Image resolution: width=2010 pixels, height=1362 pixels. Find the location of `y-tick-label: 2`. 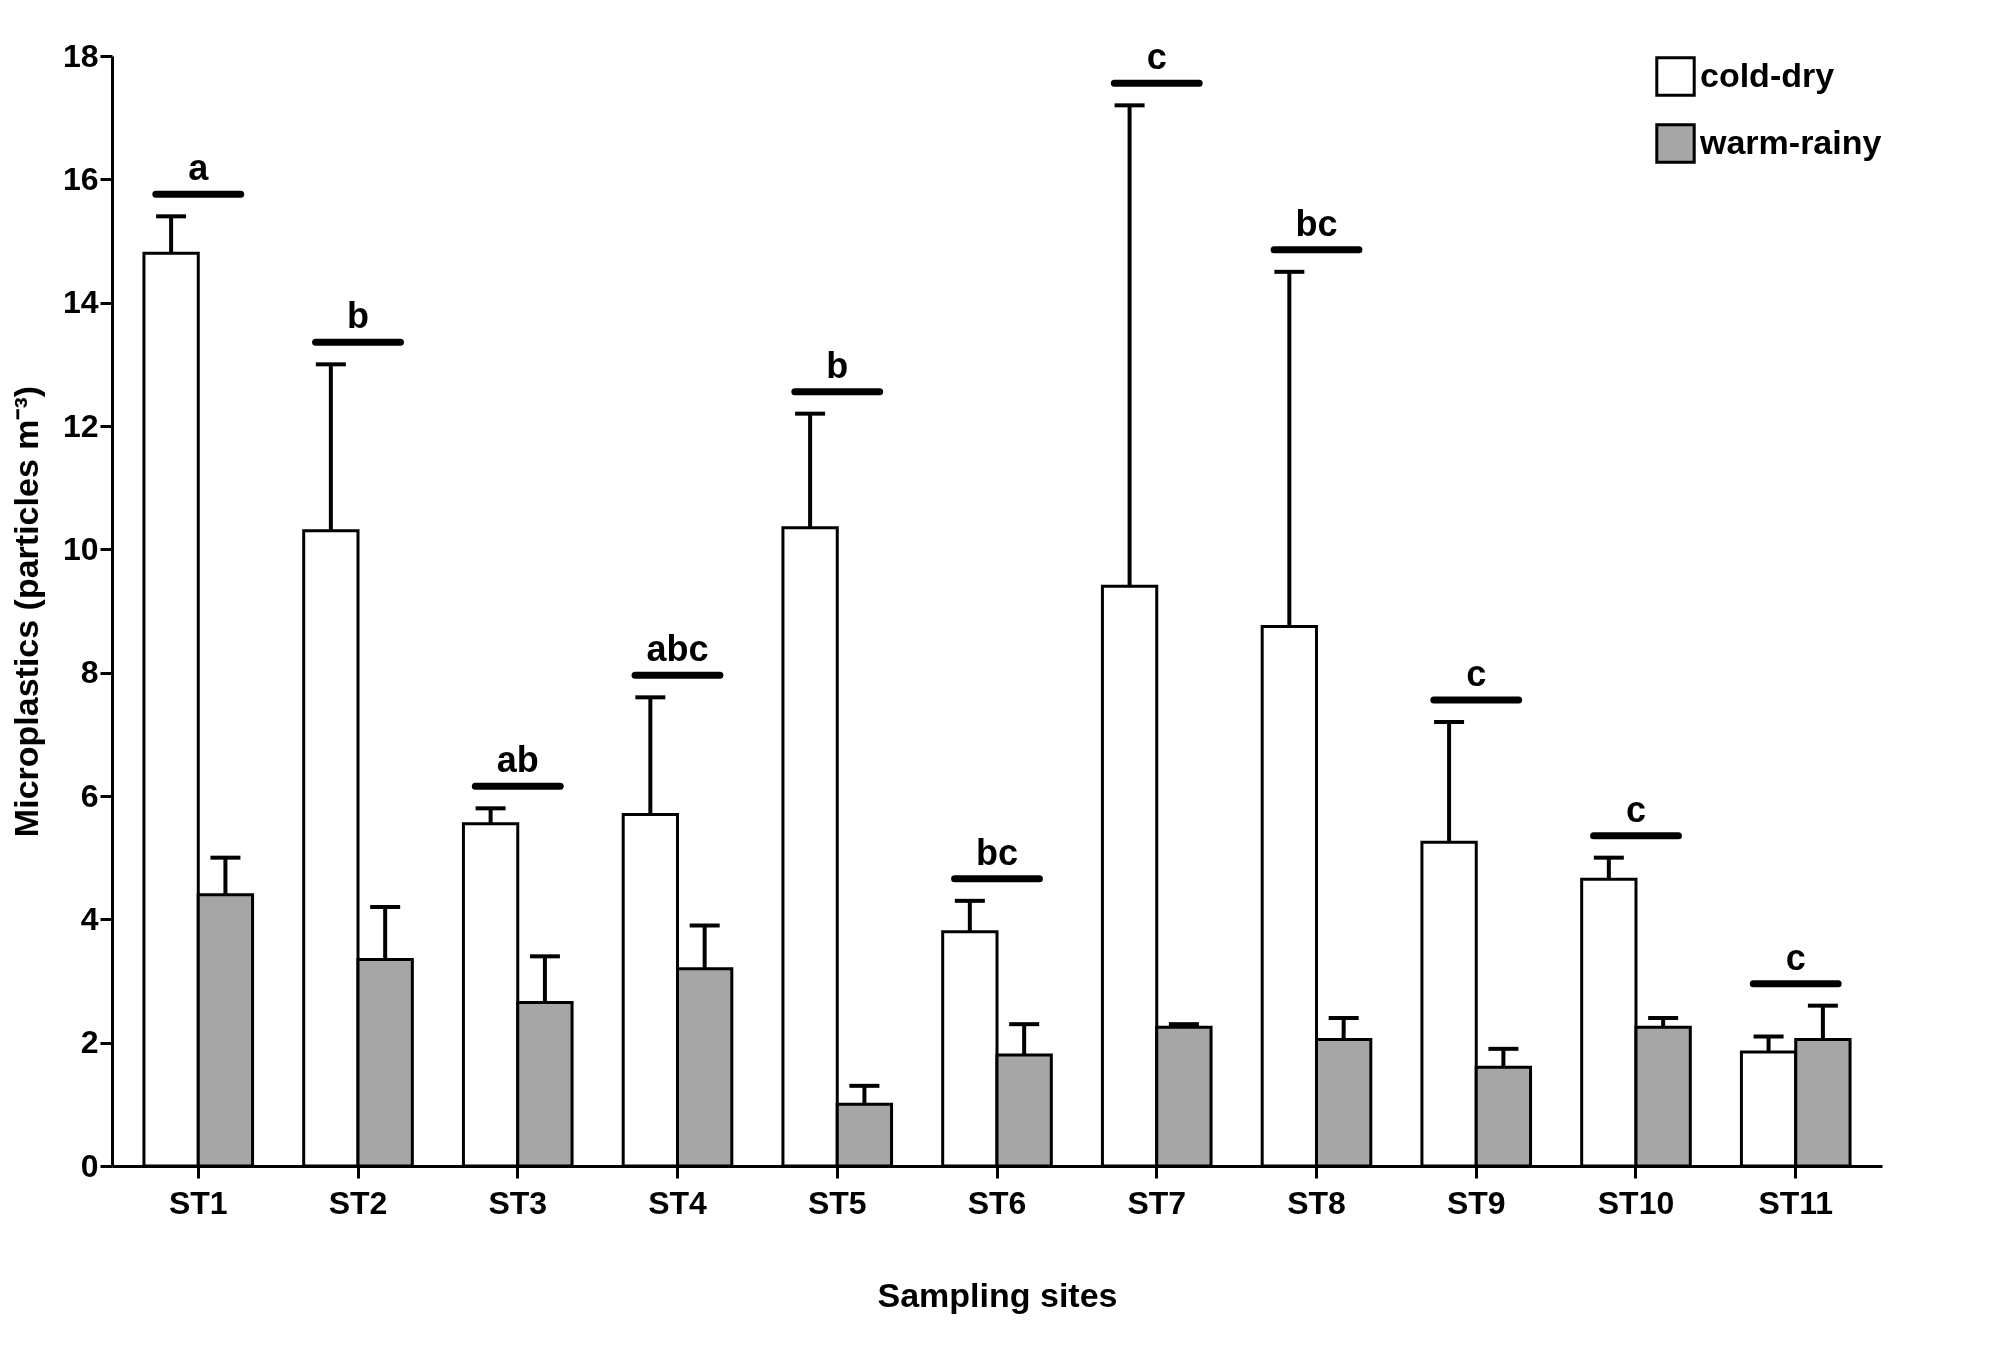

y-tick-label: 2 is located at coordinates (89, 1042).